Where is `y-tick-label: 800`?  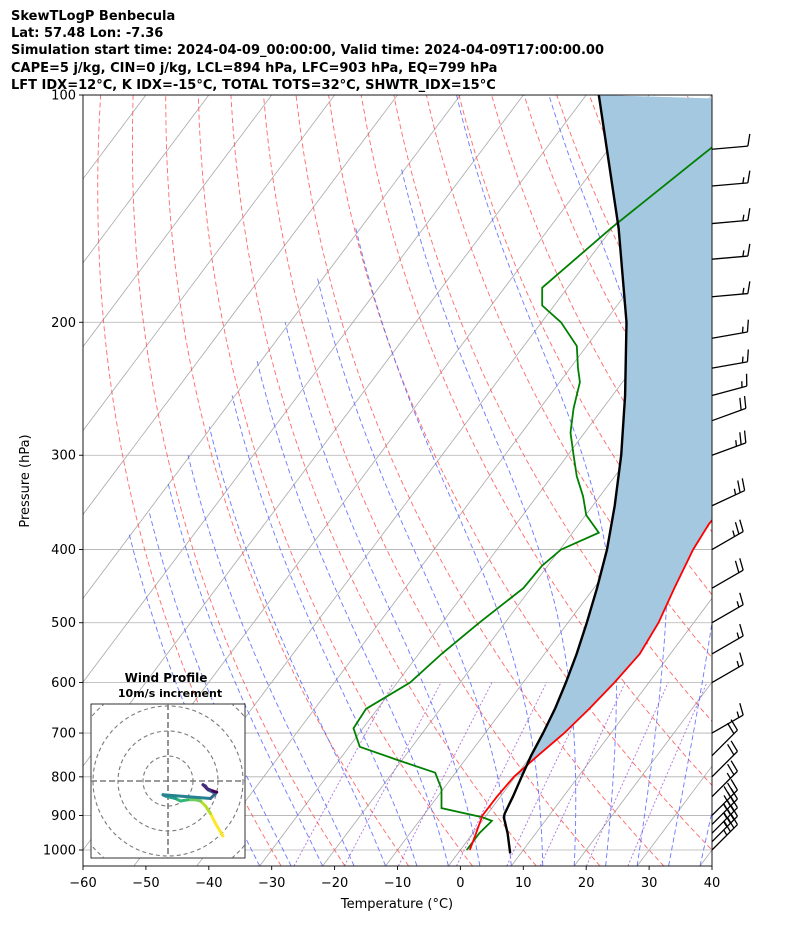
y-tick-label: 800 is located at coordinates (63, 777).